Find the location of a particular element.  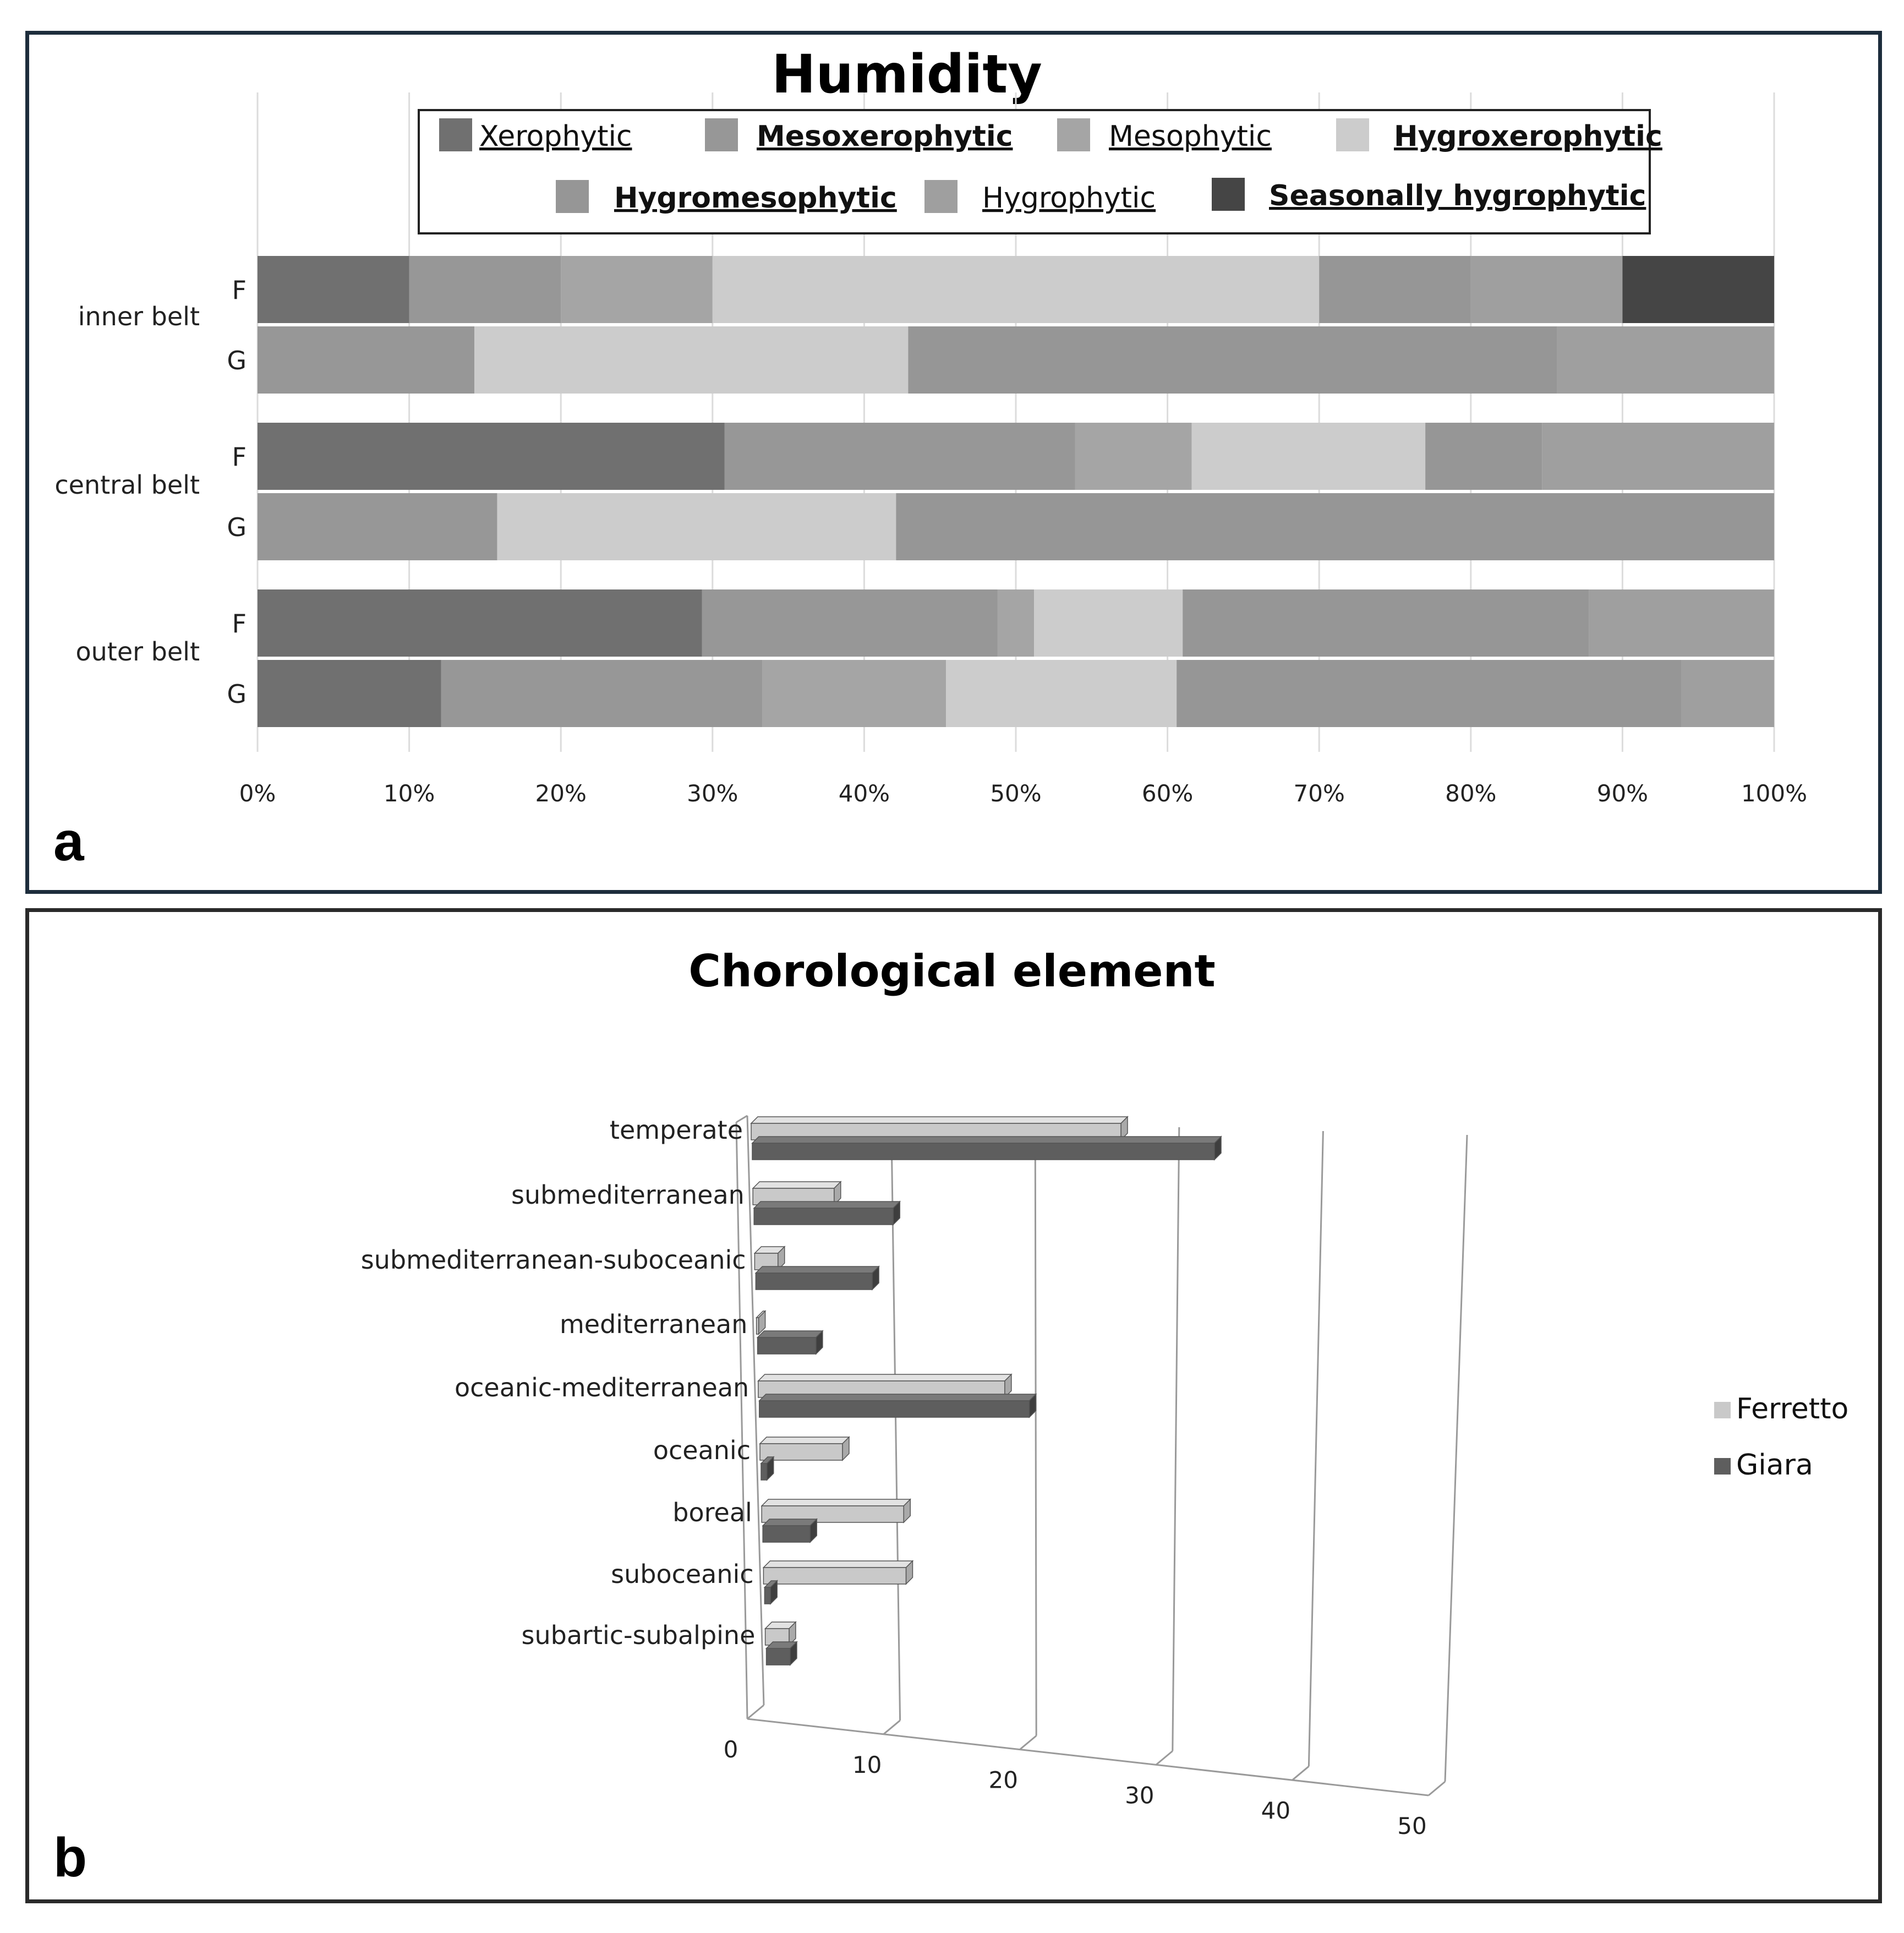

category-label: subartic-subalpine is located at coordinates (639, 1635).